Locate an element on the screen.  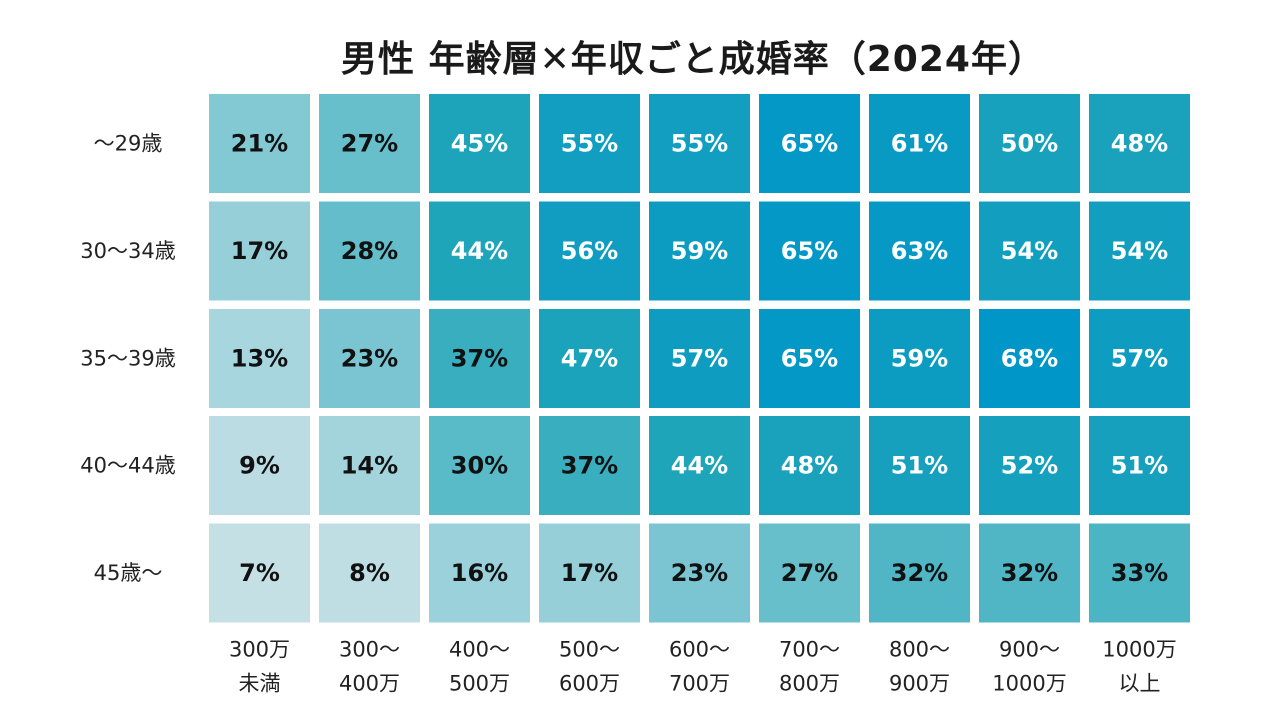
cell-value-label: 28% is located at coordinates (369, 251).